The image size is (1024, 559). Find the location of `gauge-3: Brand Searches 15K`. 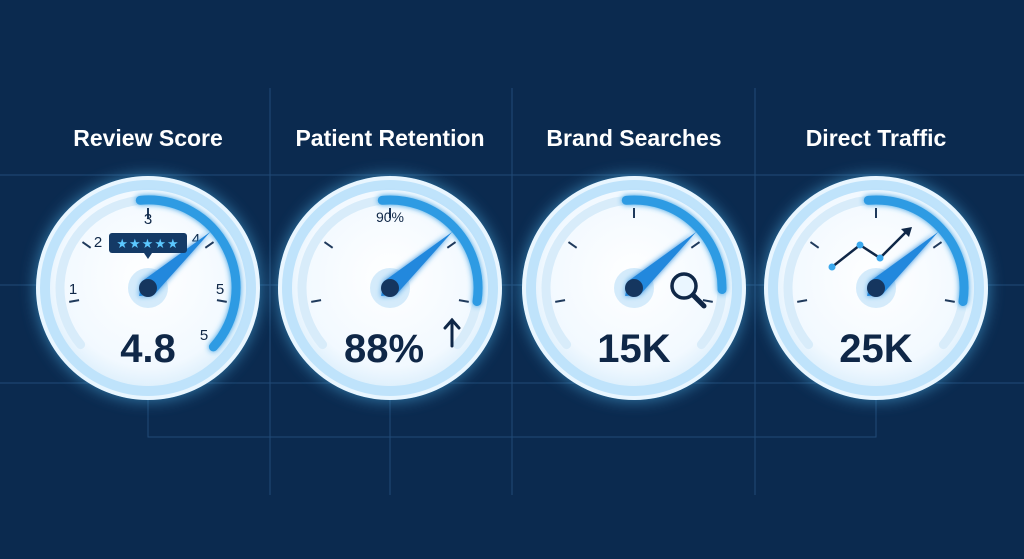

gauge-3: Brand Searches 15K is located at coordinates (634, 262).